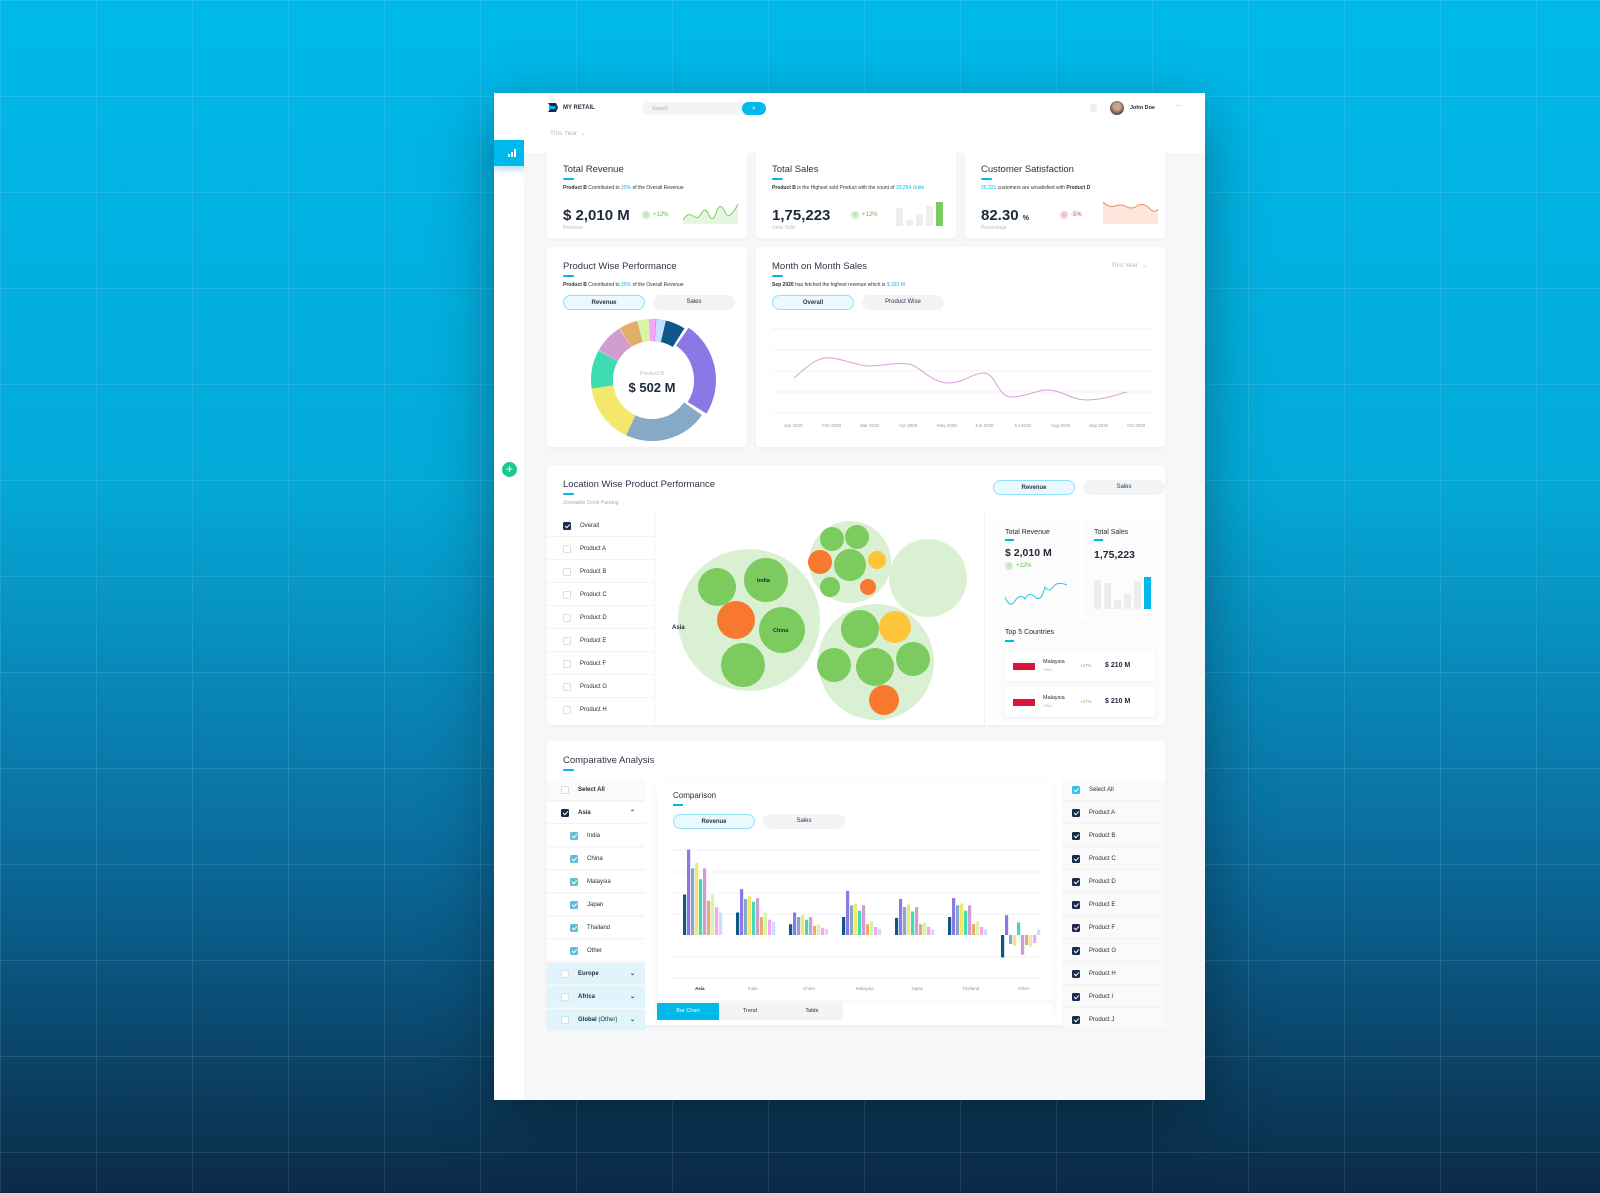 Image resolution: width=1600 pixels, height=1193 pixels. I want to click on product-e: Product E, so click(1113, 905).